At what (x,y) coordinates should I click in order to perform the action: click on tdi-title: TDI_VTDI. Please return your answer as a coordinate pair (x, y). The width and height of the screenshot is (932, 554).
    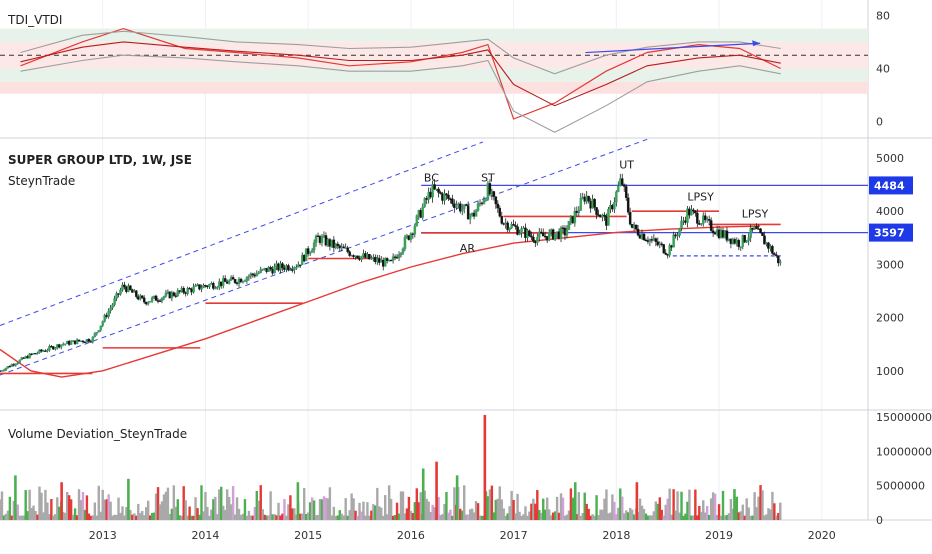
    Looking at the image, I should click on (34, 20).